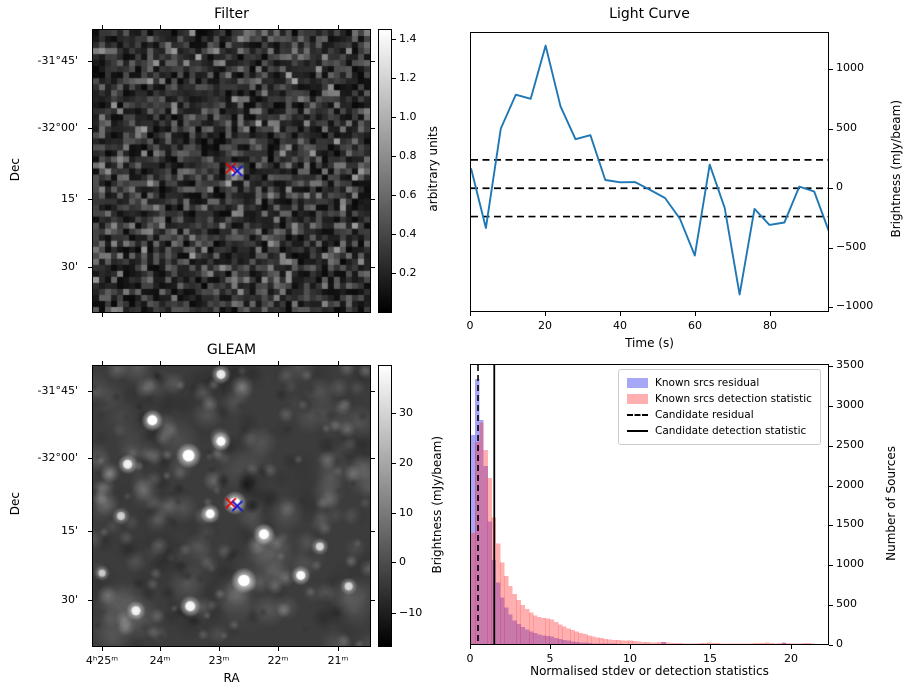 Image resolution: width=916 pixels, height=699 pixels. I want to click on gleam-xlabel: RA, so click(231, 678).